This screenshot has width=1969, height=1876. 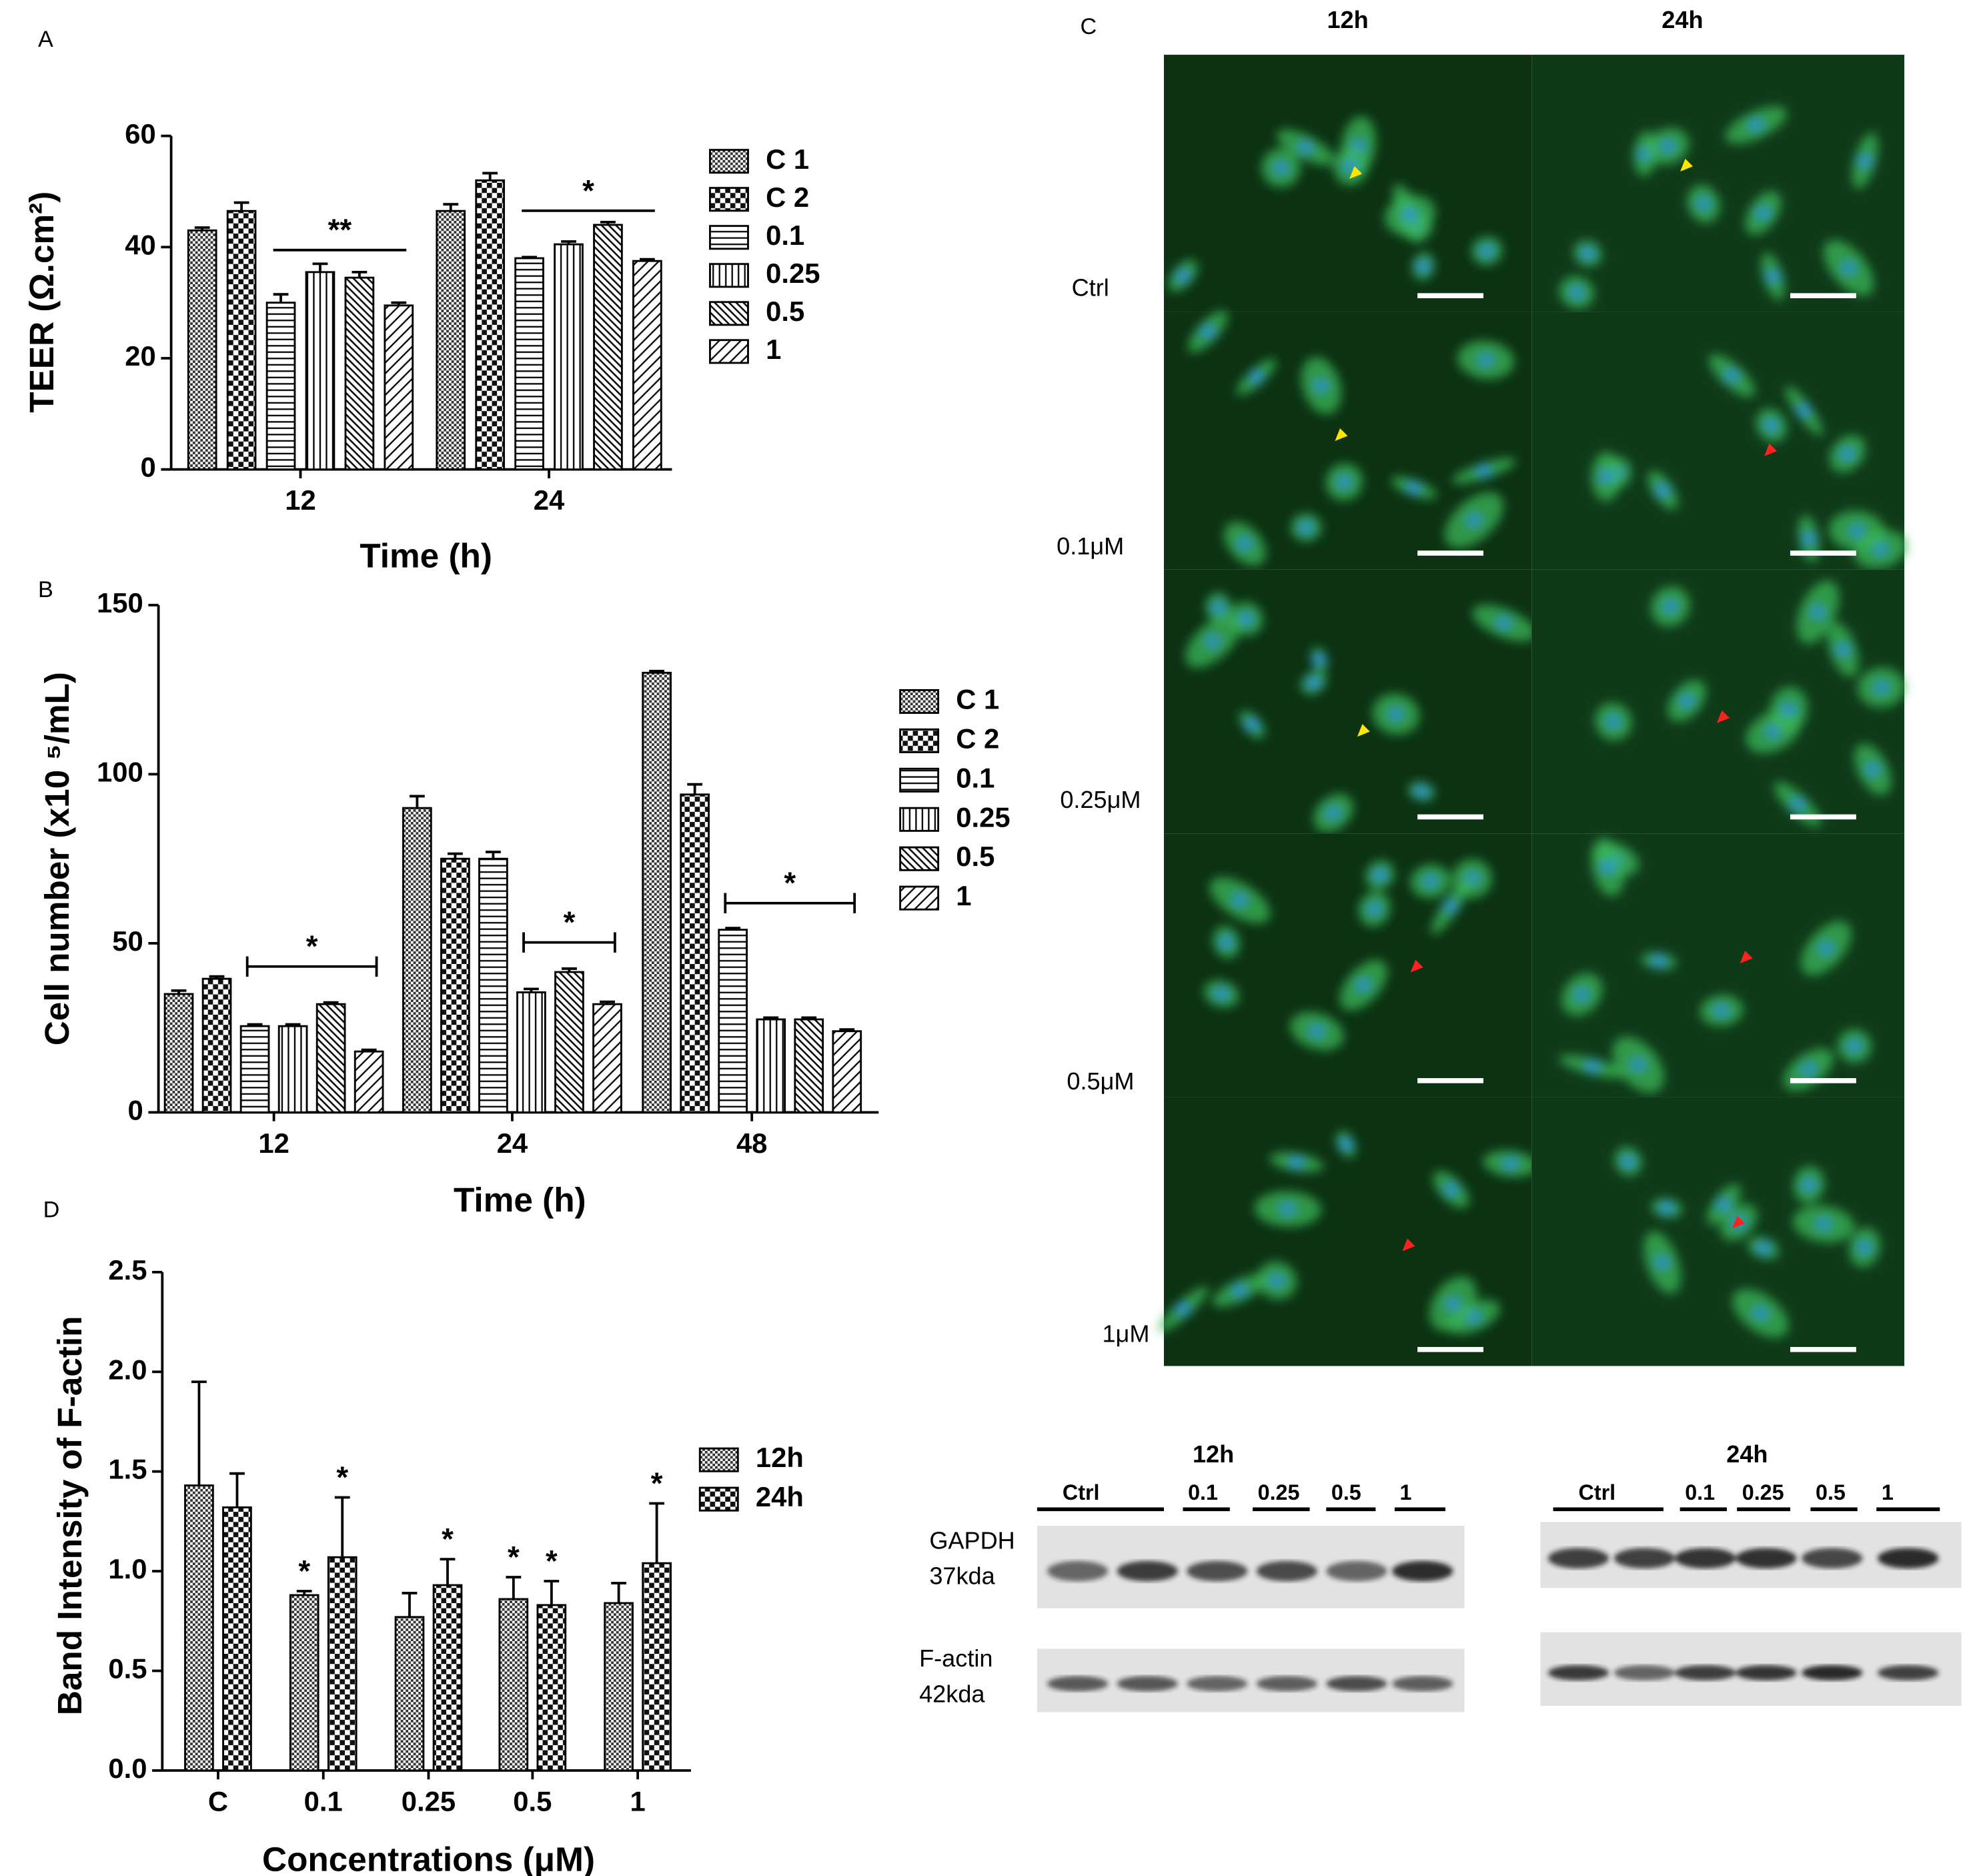 I want to click on blot-membrane, so click(x=1251, y=1681).